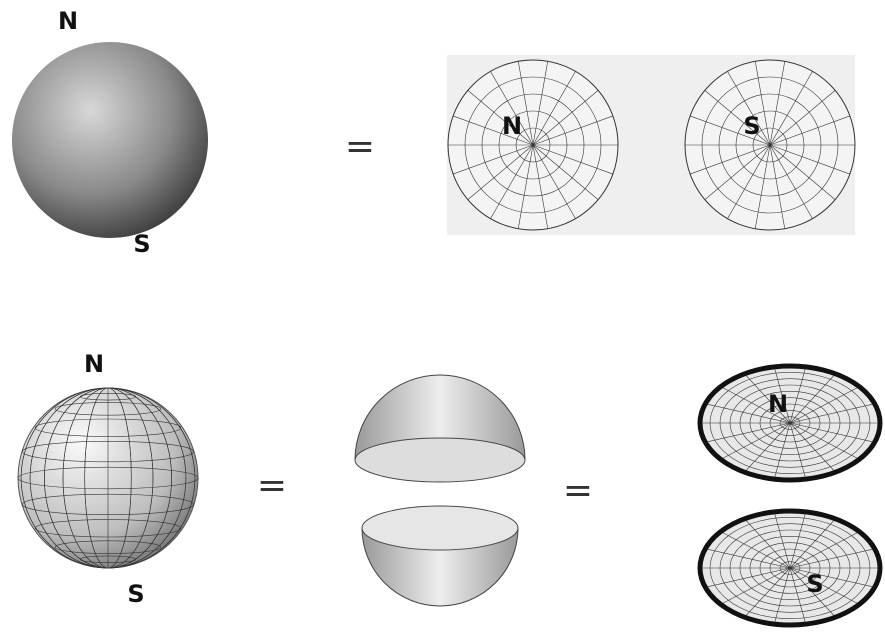 The height and width of the screenshot is (640, 885). What do you see at coordinates (440, 460) in the screenshot?
I see `hemisphere-rim` at bounding box center [440, 460].